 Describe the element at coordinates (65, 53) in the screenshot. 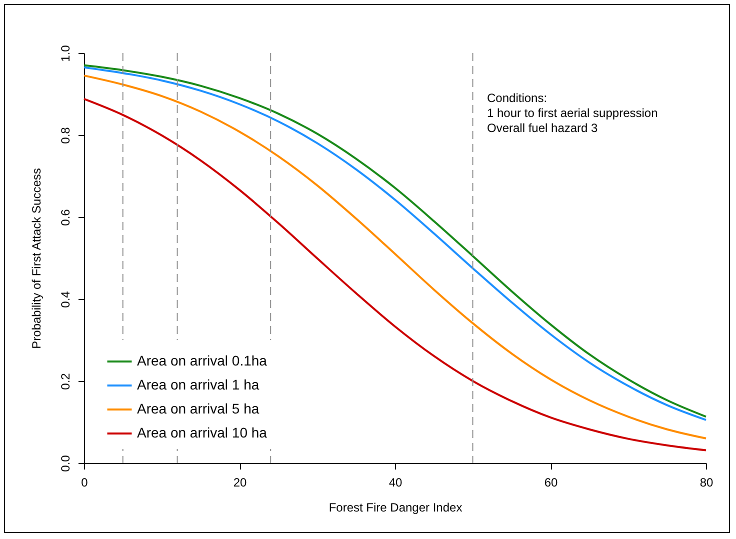

I see `y-tick-label: 1.0` at that location.